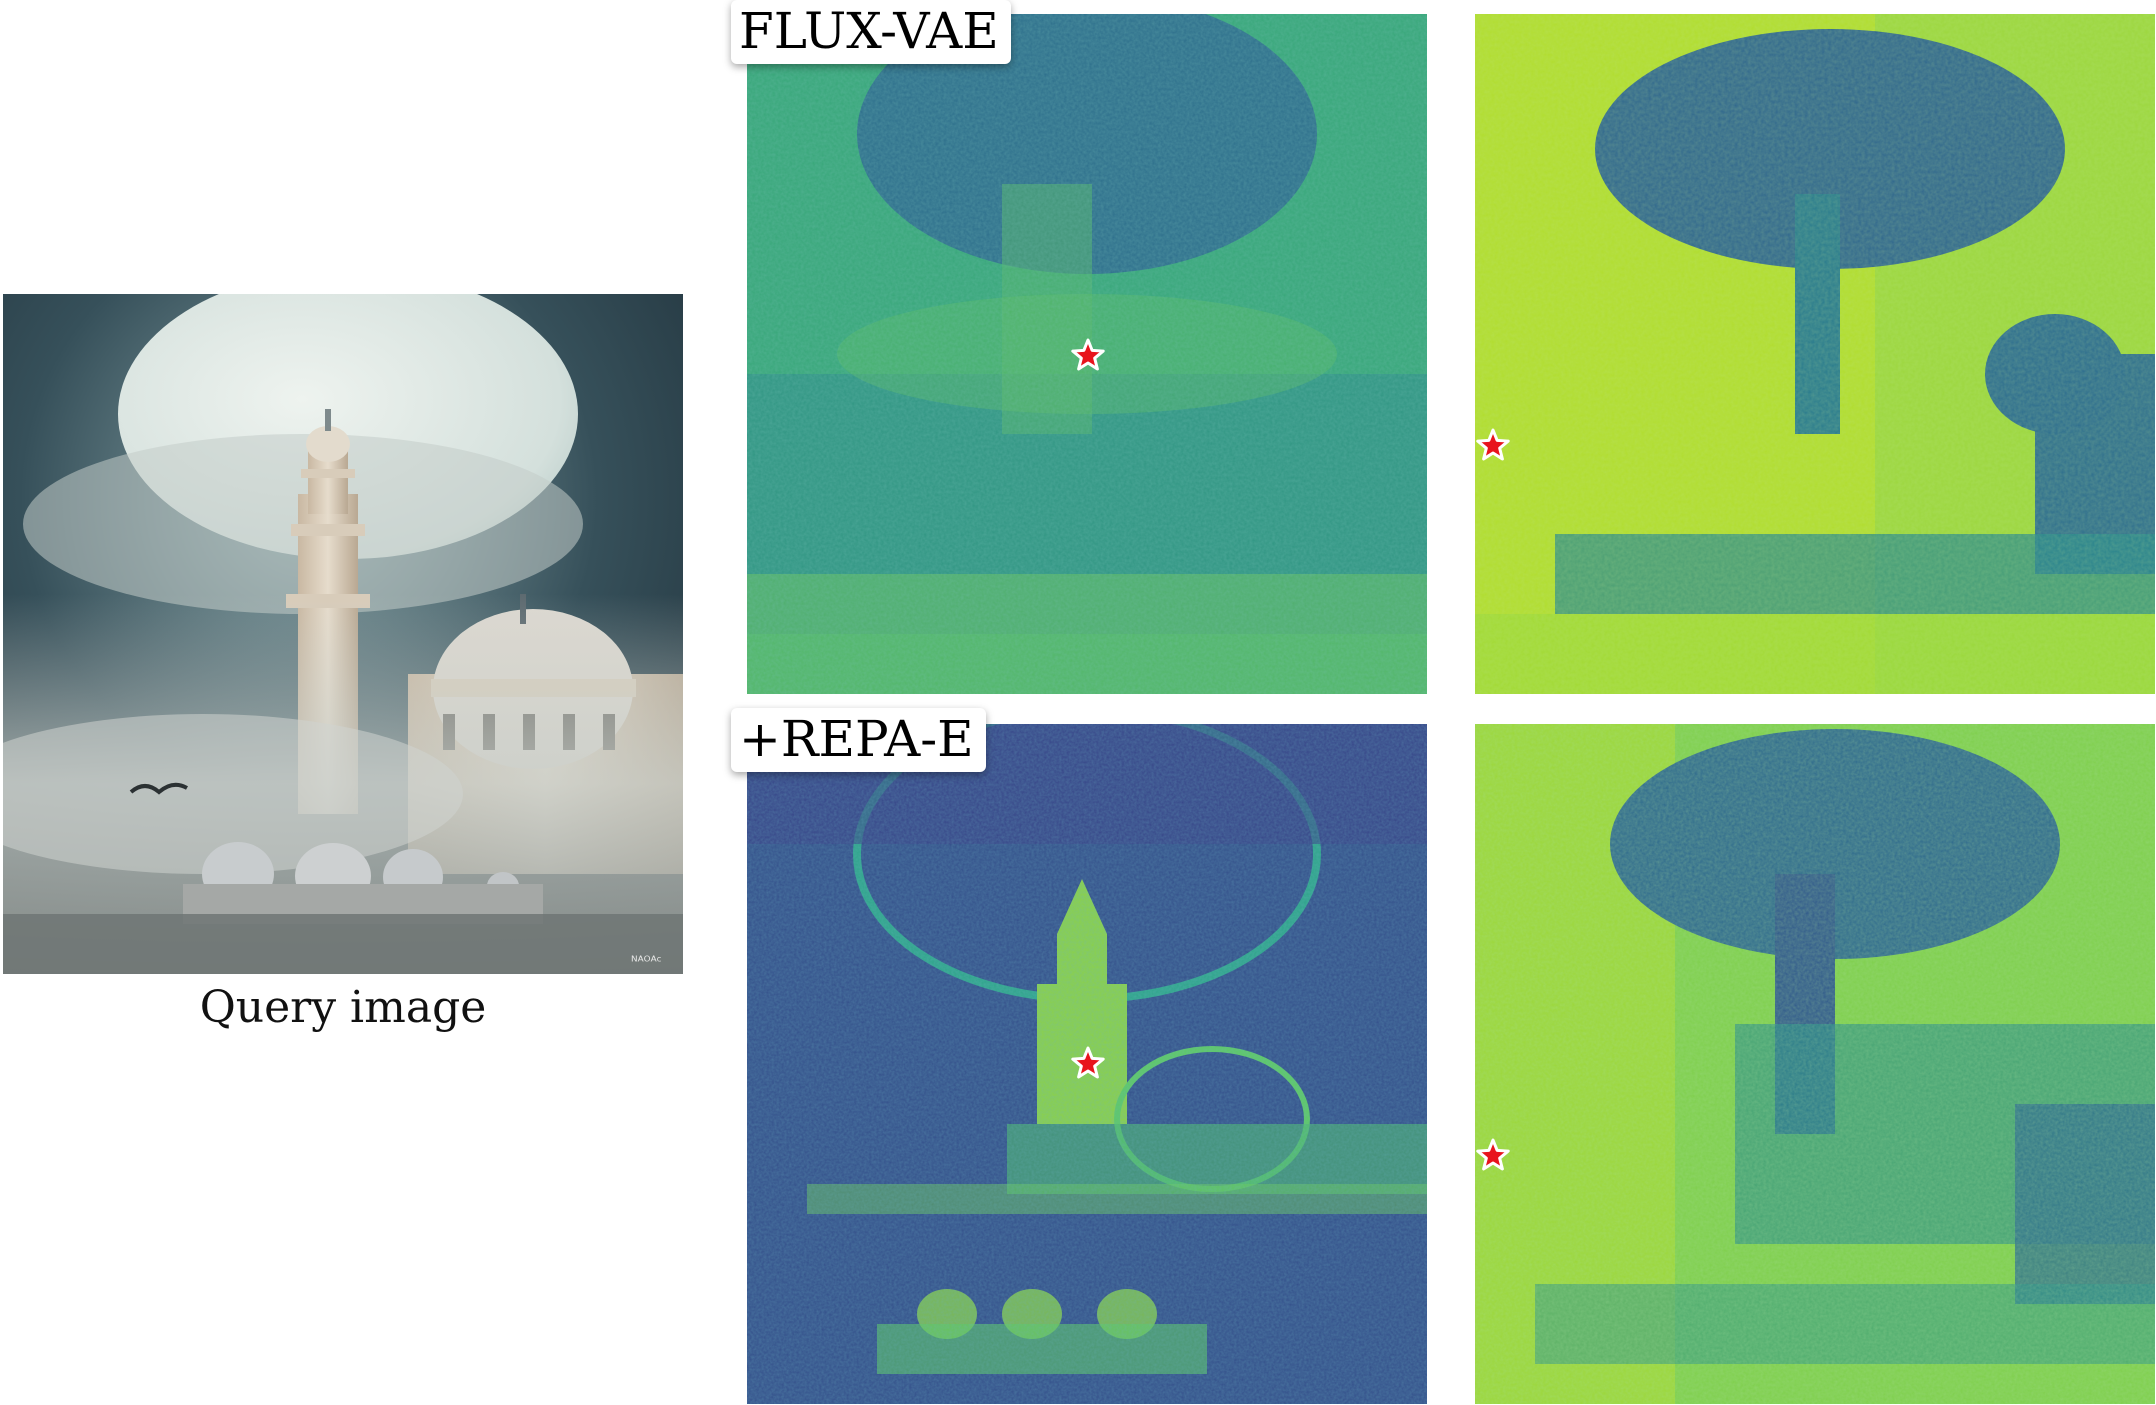  What do you see at coordinates (343, 1007) in the screenshot?
I see `query-image-caption: Query image` at bounding box center [343, 1007].